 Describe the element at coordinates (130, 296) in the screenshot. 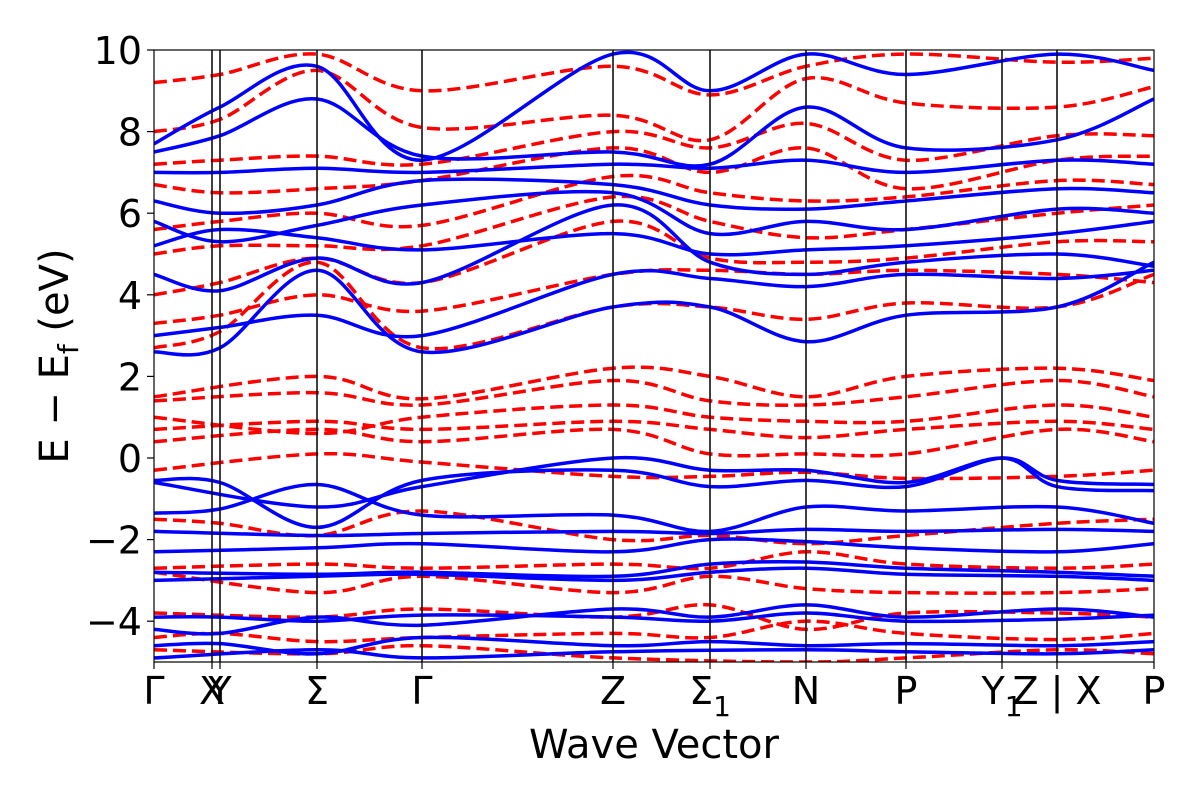

I see `y-tick-label: 4` at that location.